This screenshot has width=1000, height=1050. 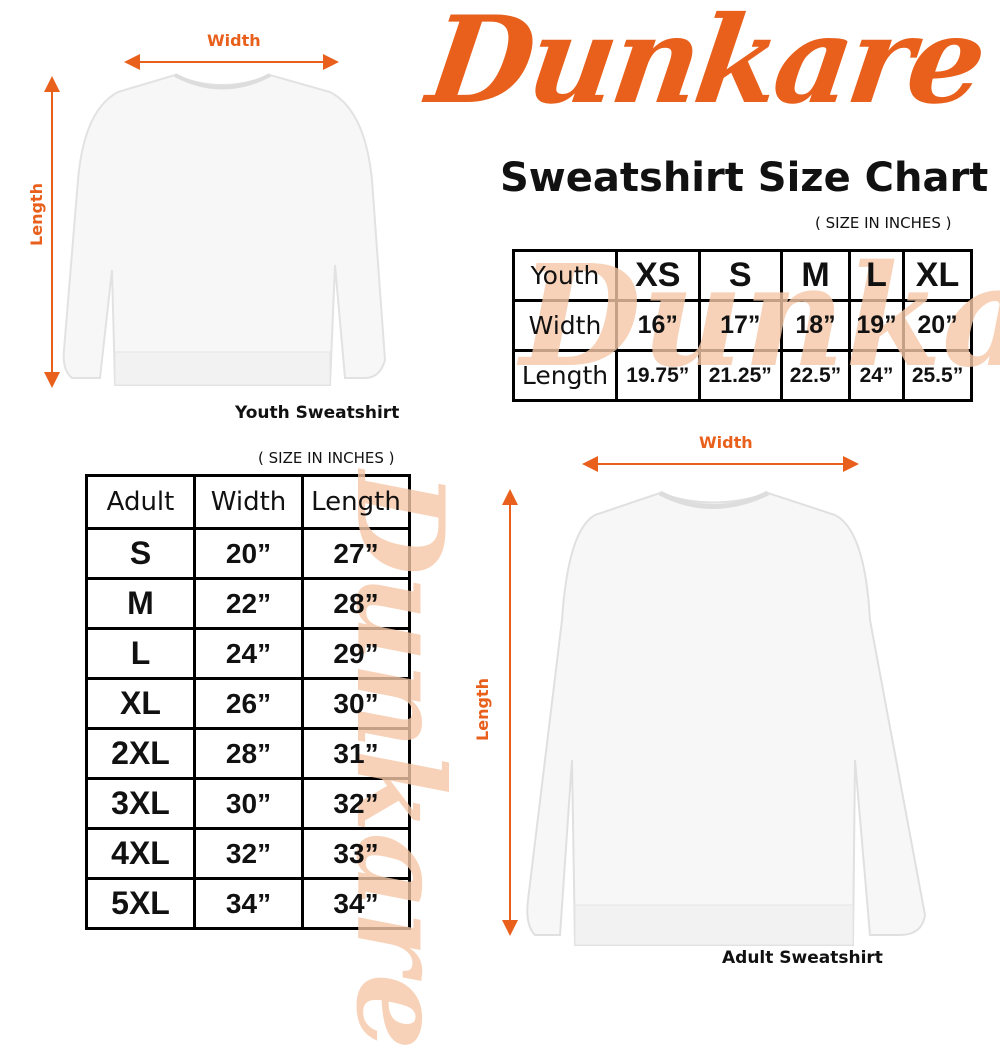 I want to click on table-header-row: Youth XS S M L XL, so click(x=742, y=275).